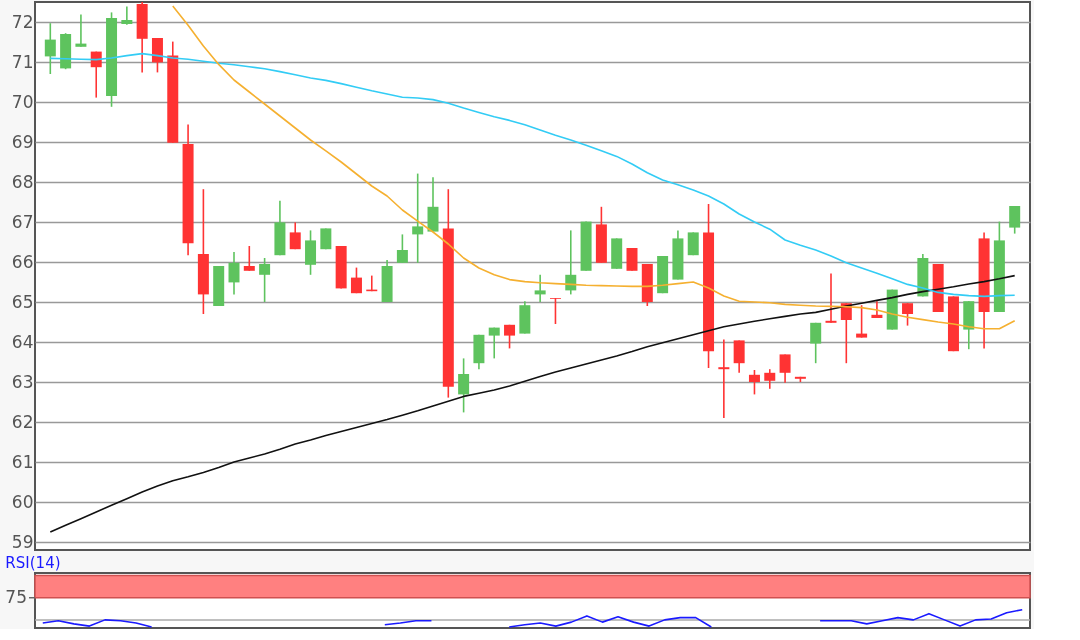 The height and width of the screenshot is (640, 1080). Describe the element at coordinates (16, 596) in the screenshot. I see `text: 75` at that location.